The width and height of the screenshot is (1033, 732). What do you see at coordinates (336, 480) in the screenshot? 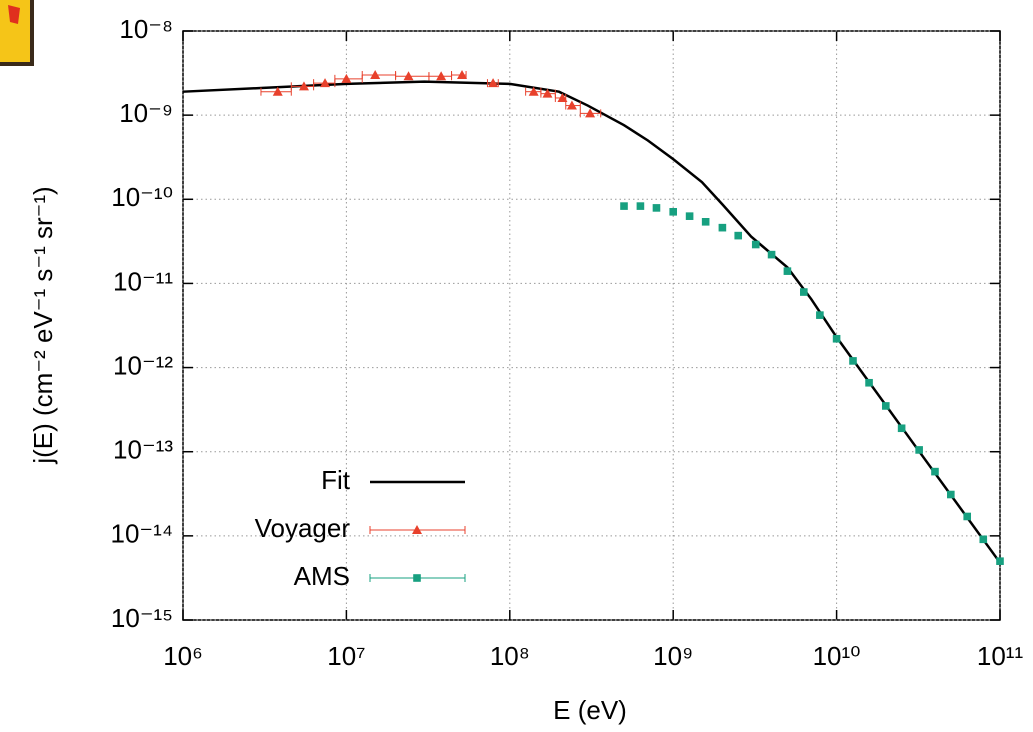
I see `legend-label: Fit` at bounding box center [336, 480].